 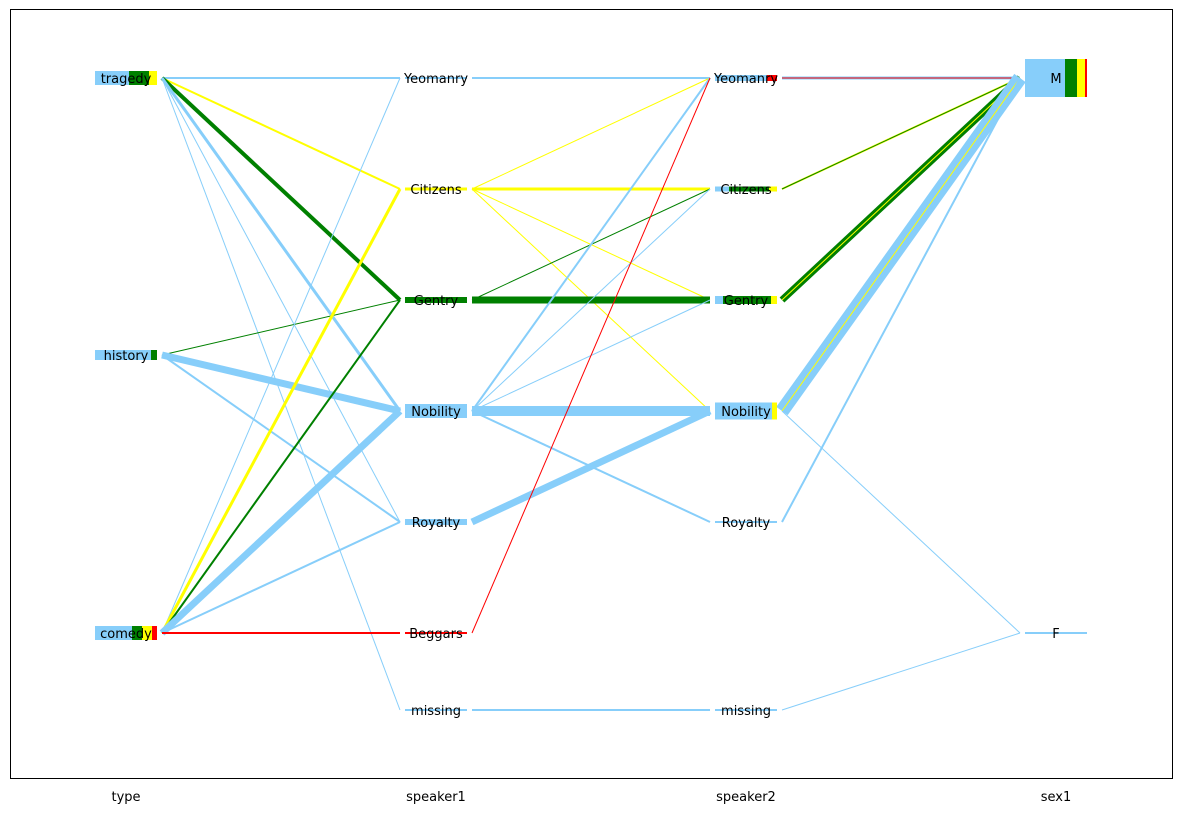 I want to click on node-segment-speaker2-missing-nobility, so click(x=746, y=710).